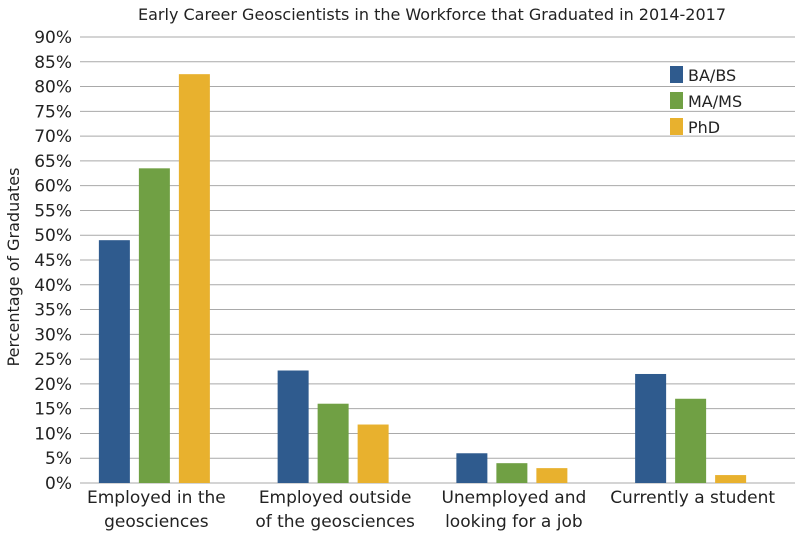  Describe the element at coordinates (53, 63) in the screenshot. I see `y-tick-label: 85%` at that location.